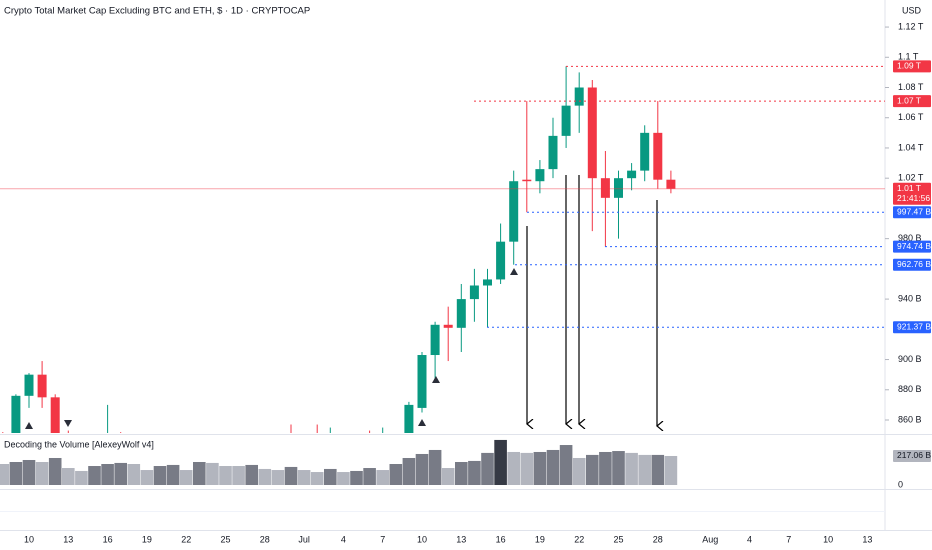 The width and height of the screenshot is (932, 550). I want to click on y-tick-label: 1.04 T, so click(911, 147).